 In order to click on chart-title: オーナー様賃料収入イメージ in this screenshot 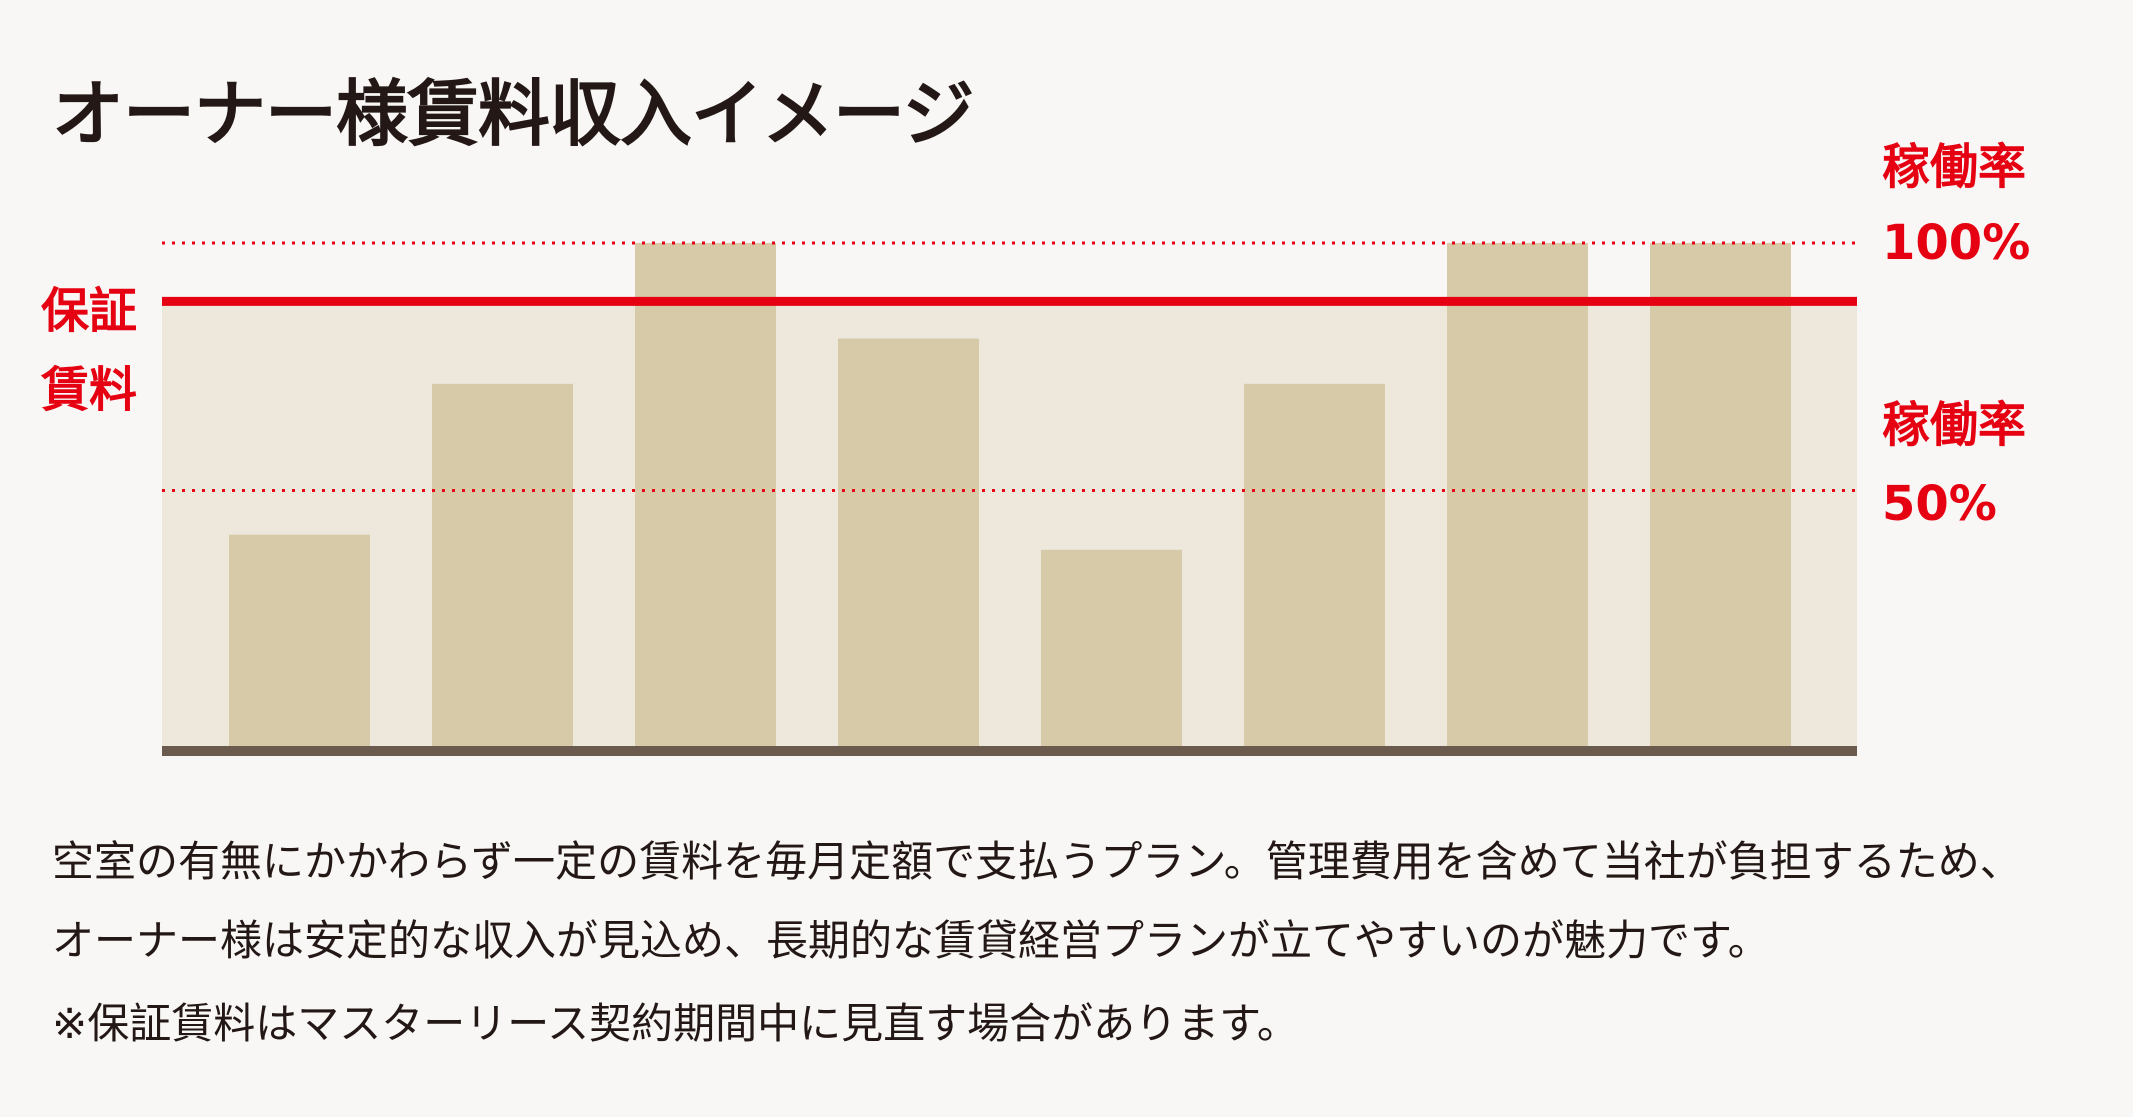, I will do `click(513, 114)`.